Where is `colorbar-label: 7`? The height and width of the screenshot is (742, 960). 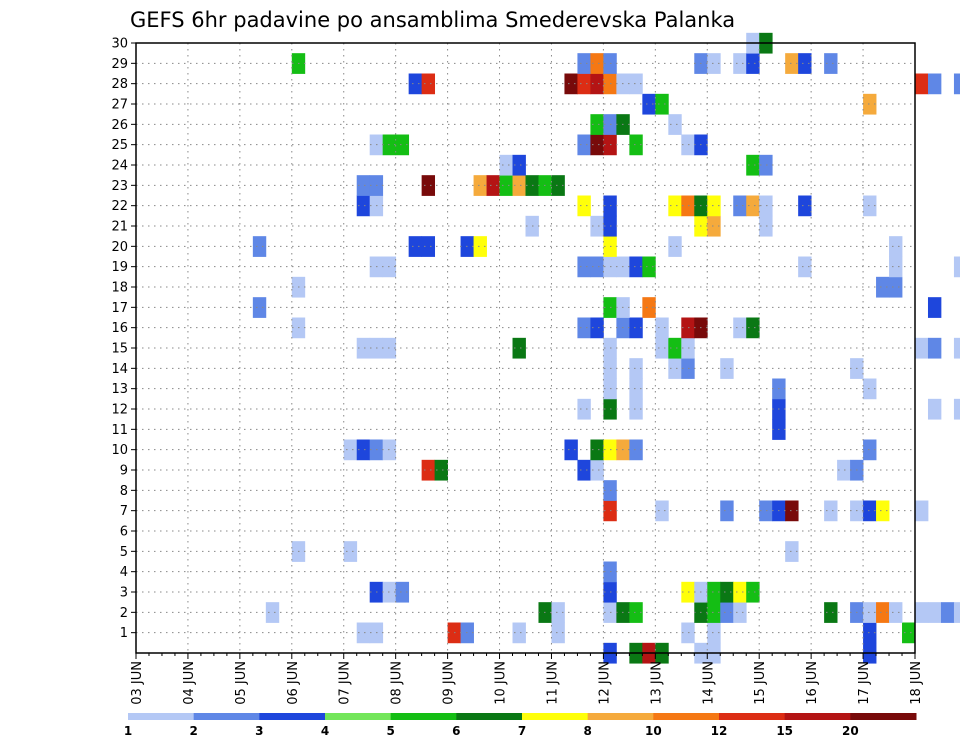 colorbar-label: 7 is located at coordinates (522, 731).